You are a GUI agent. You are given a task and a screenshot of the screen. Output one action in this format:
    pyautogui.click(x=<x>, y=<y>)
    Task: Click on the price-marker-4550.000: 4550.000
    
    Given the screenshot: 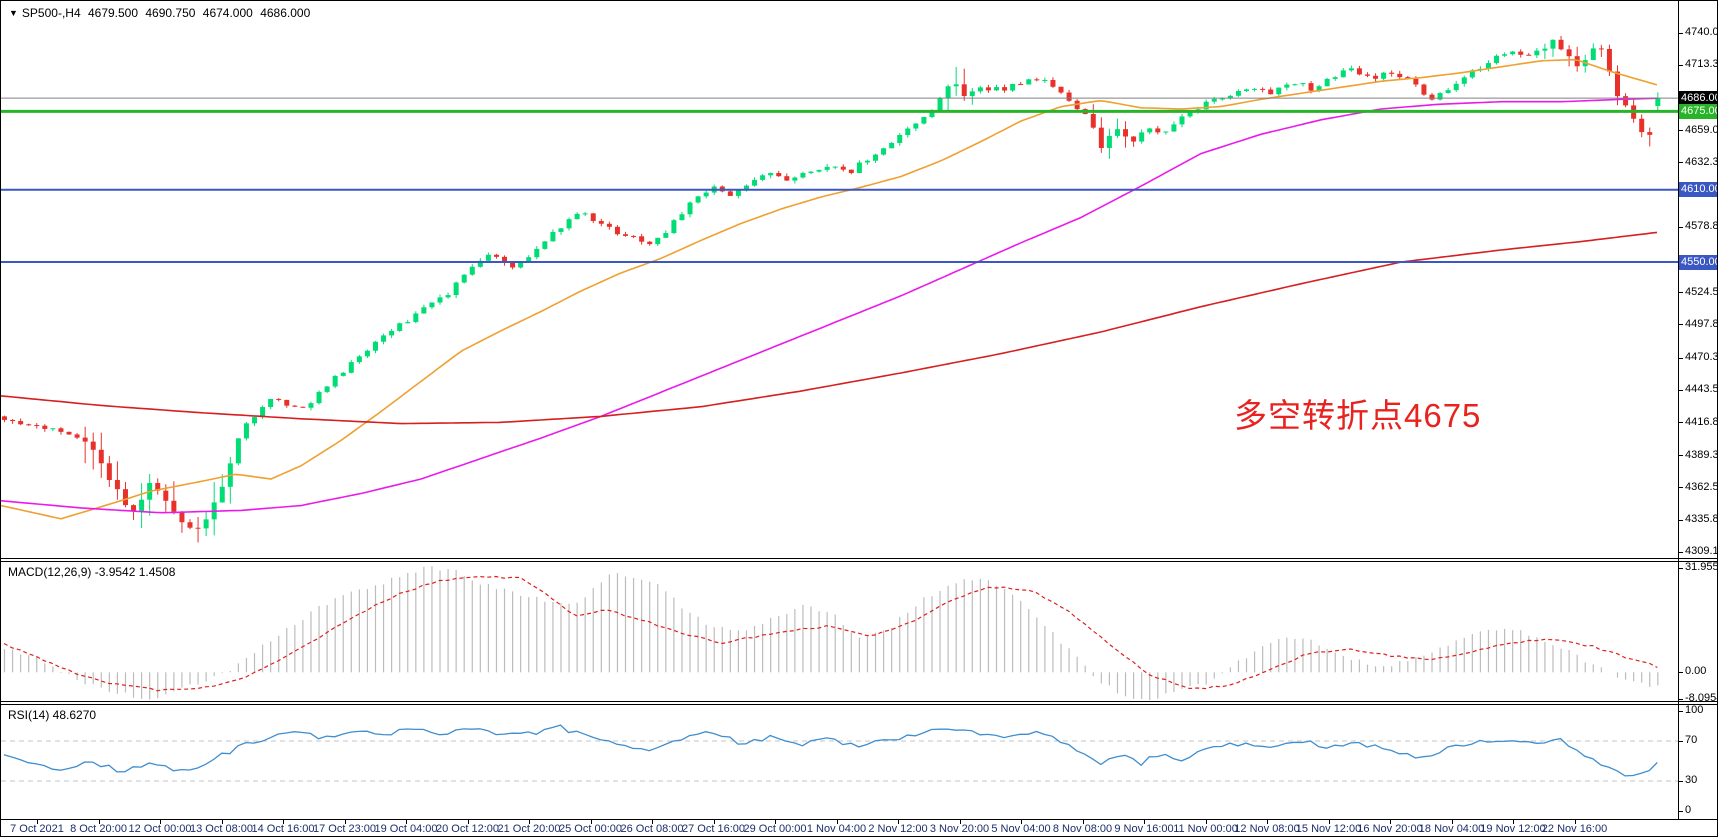 What is the action you would take?
    pyautogui.click(x=1698, y=262)
    